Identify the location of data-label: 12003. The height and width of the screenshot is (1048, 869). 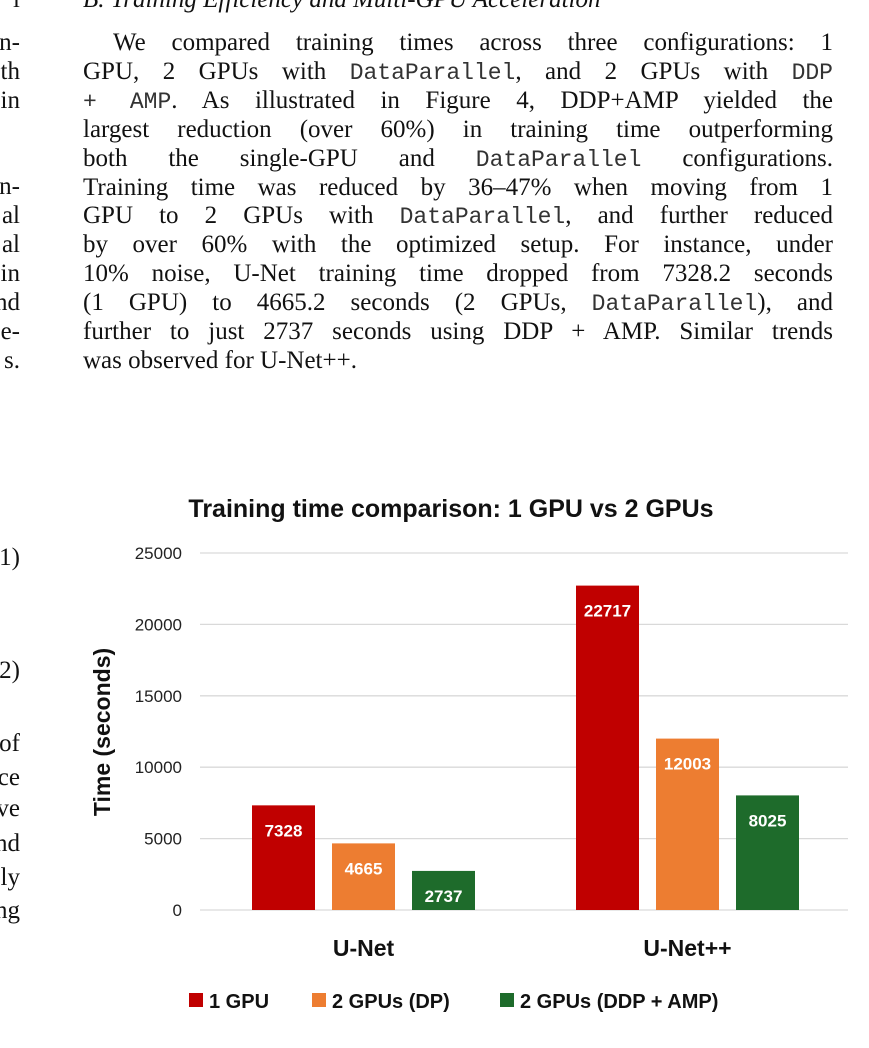
(687, 764).